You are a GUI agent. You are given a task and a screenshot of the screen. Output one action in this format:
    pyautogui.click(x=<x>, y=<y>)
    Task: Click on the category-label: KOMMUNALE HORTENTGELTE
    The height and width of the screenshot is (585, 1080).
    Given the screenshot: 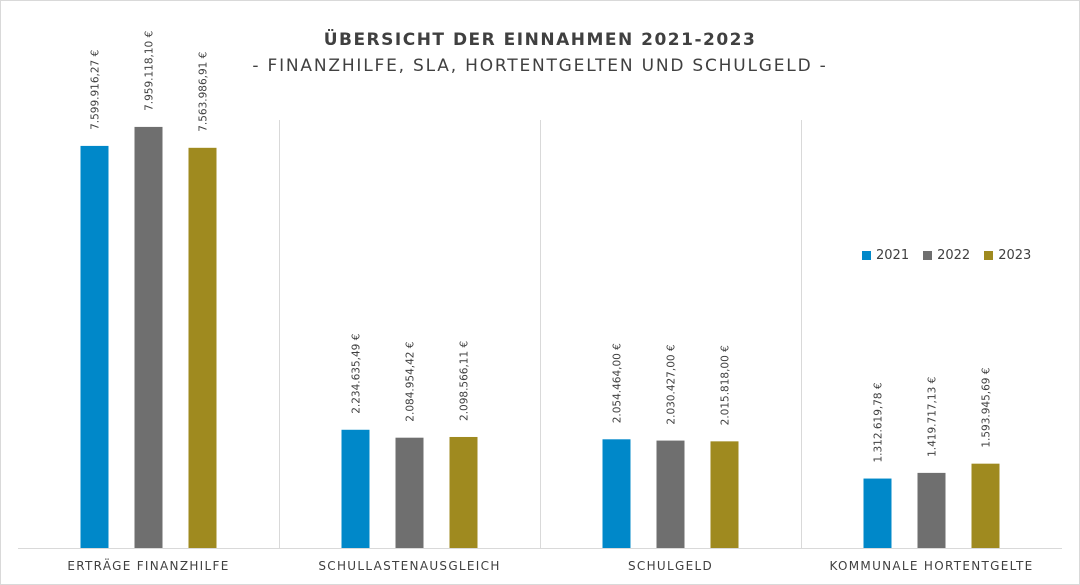 What is the action you would take?
    pyautogui.click(x=932, y=566)
    